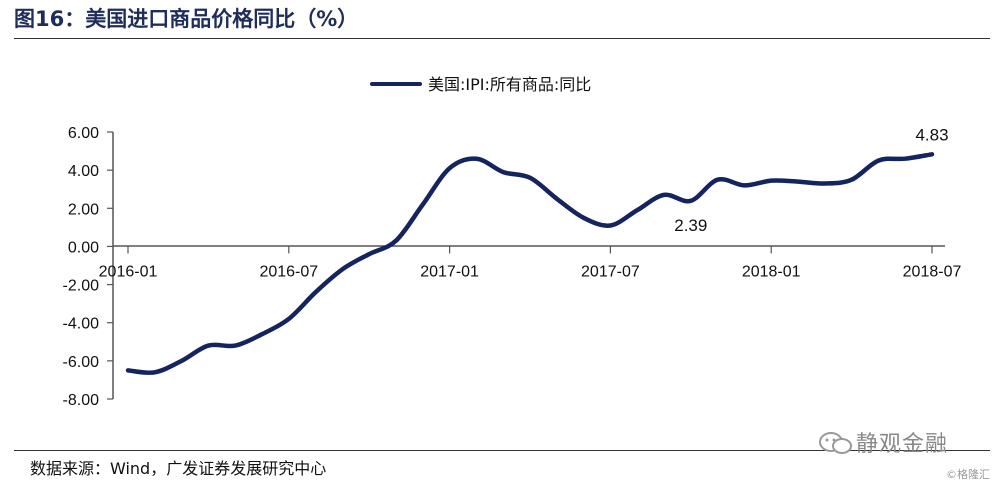 The image size is (1000, 488). I want to click on y-tick-label: -8.00, so click(81, 400).